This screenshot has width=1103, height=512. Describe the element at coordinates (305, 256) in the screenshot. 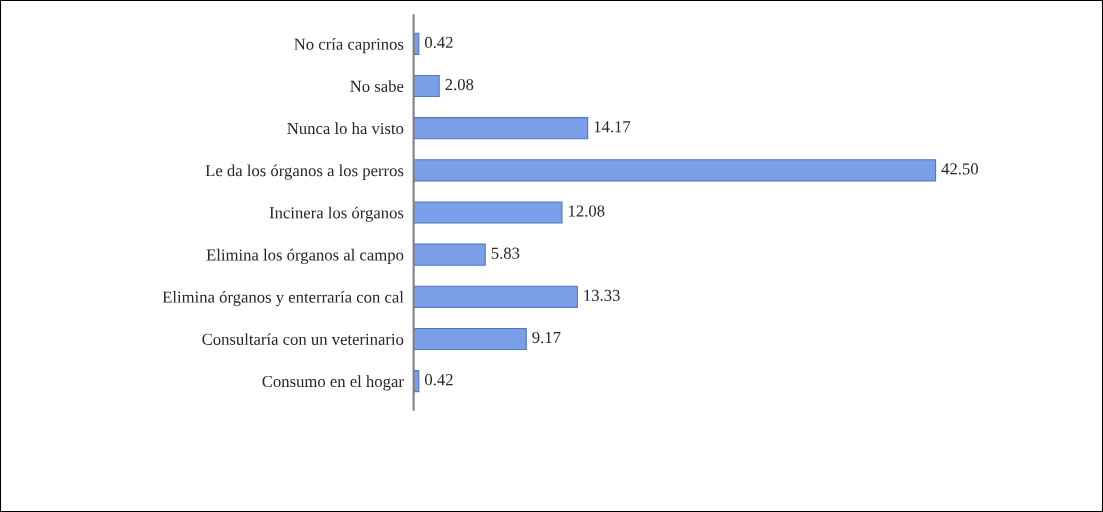

I see `y-tick-label: Elimina los órganos al campo` at that location.